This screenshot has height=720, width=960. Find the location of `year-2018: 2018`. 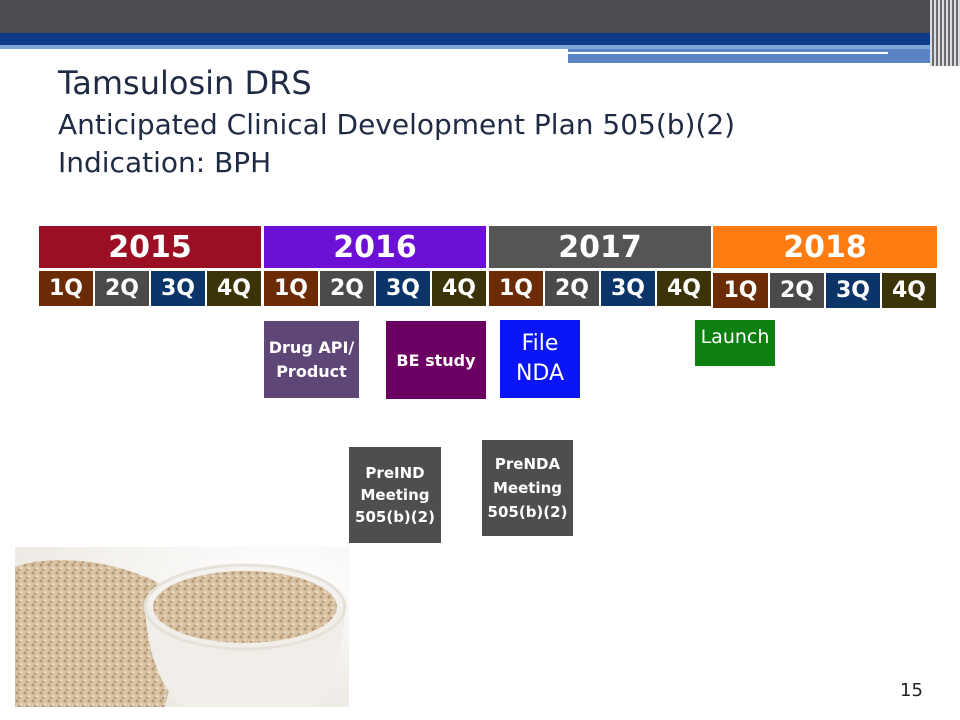

year-2018: 2018 is located at coordinates (825, 247).